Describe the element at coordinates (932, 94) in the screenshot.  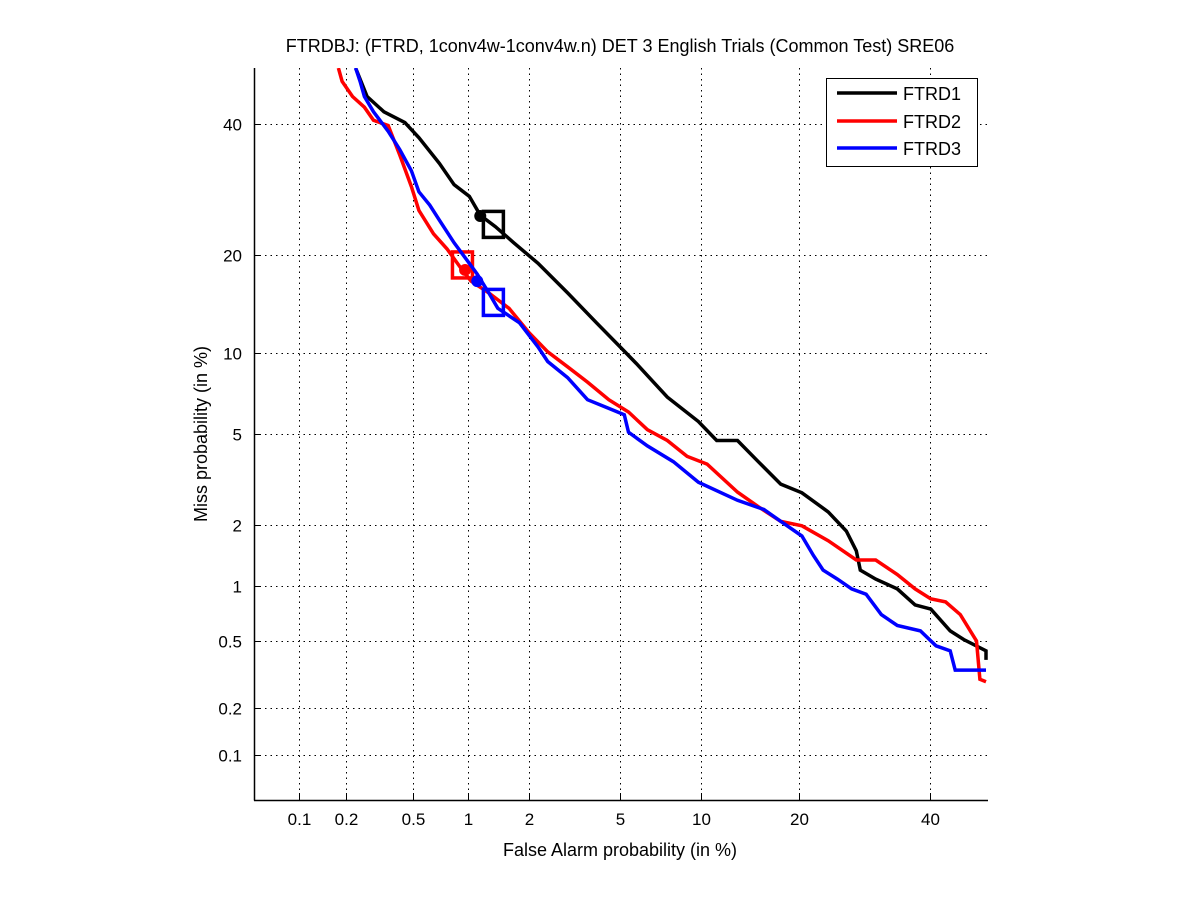
I see `legend-label-ftrd1: FTRD1` at that location.